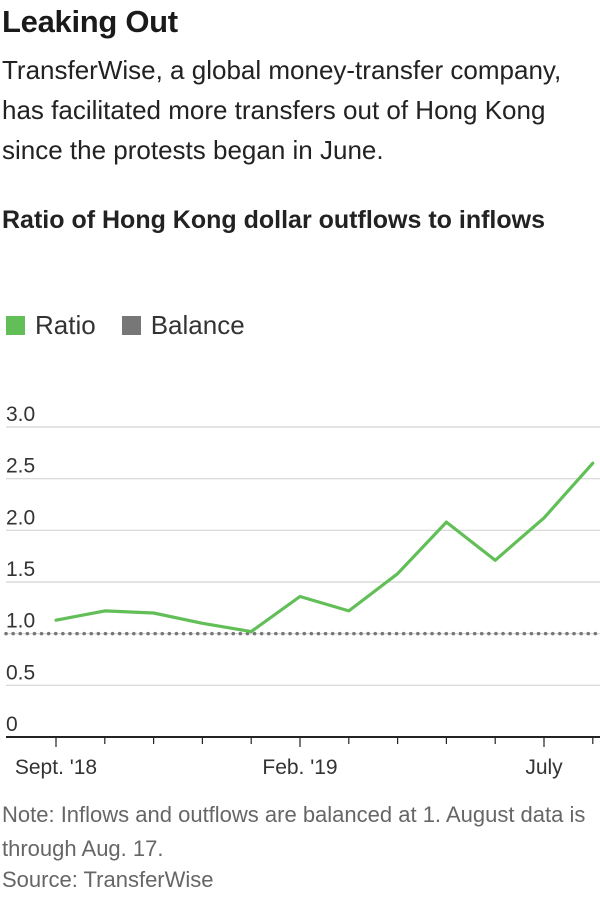 This screenshot has height=900, width=600. What do you see at coordinates (20, 672) in the screenshot?
I see `y-tick-label: 0.5` at bounding box center [20, 672].